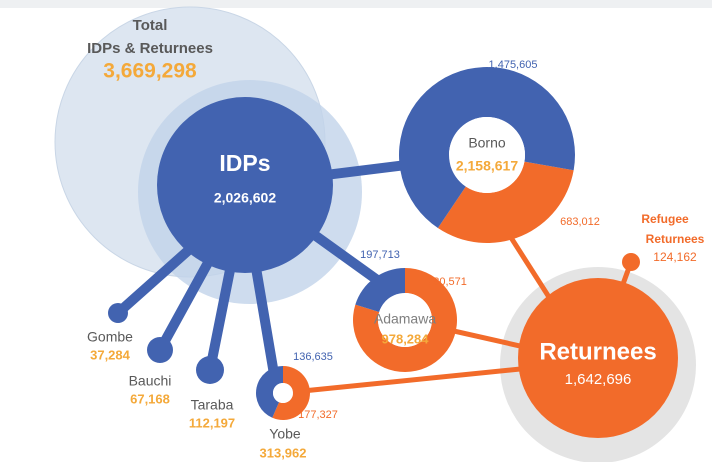  What do you see at coordinates (665, 219) in the screenshot?
I see `refugee-line1: Refugee` at bounding box center [665, 219].